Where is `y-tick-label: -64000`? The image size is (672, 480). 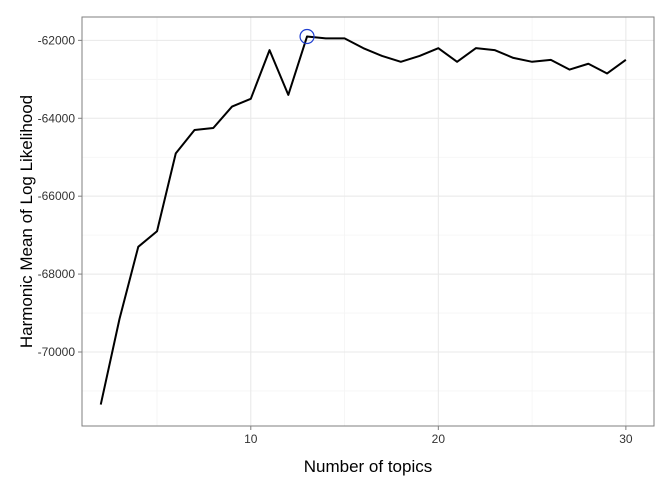
y-tick-label: -64000 is located at coordinates (57, 118).